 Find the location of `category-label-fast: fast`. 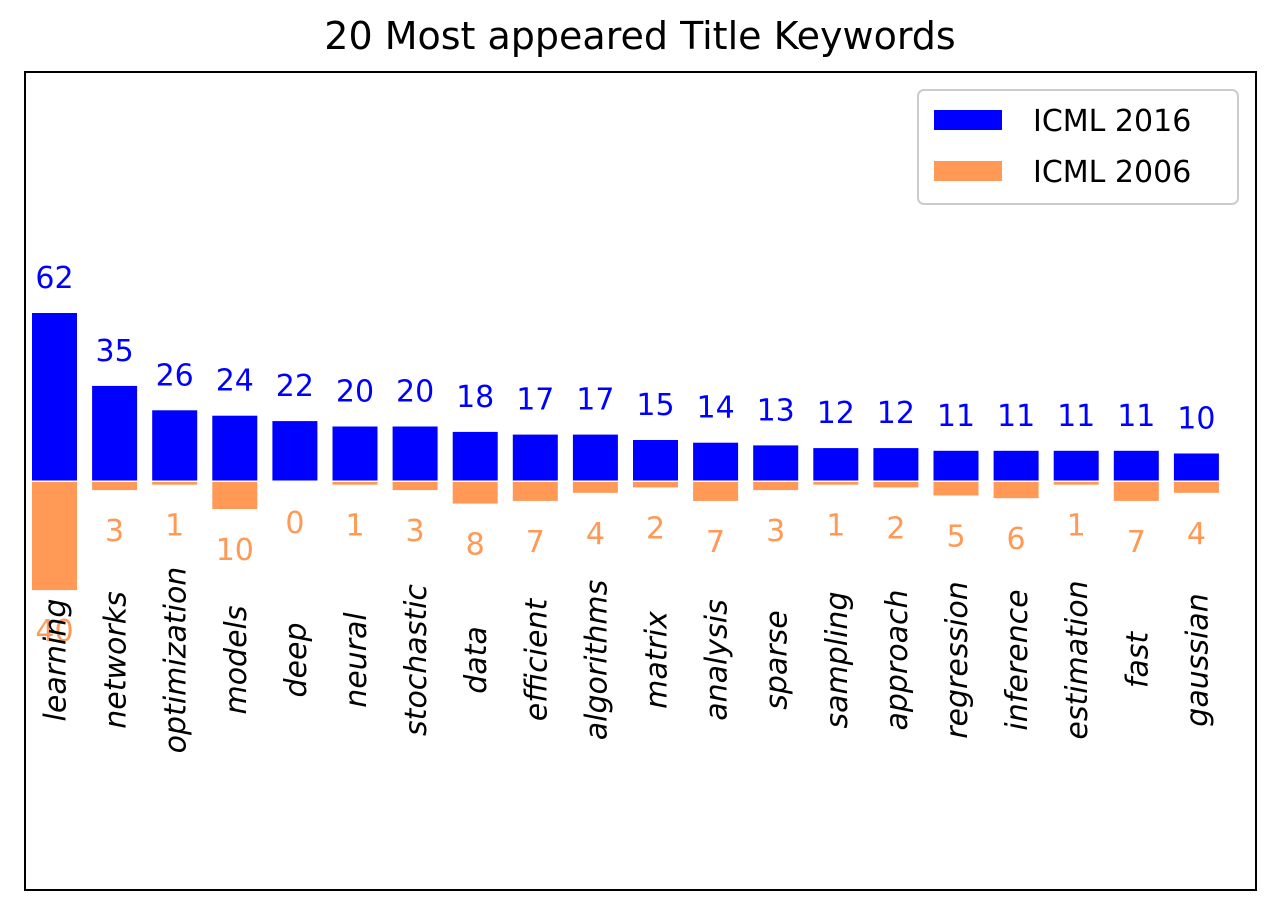

category-label-fast: fast is located at coordinates (1137, 660).